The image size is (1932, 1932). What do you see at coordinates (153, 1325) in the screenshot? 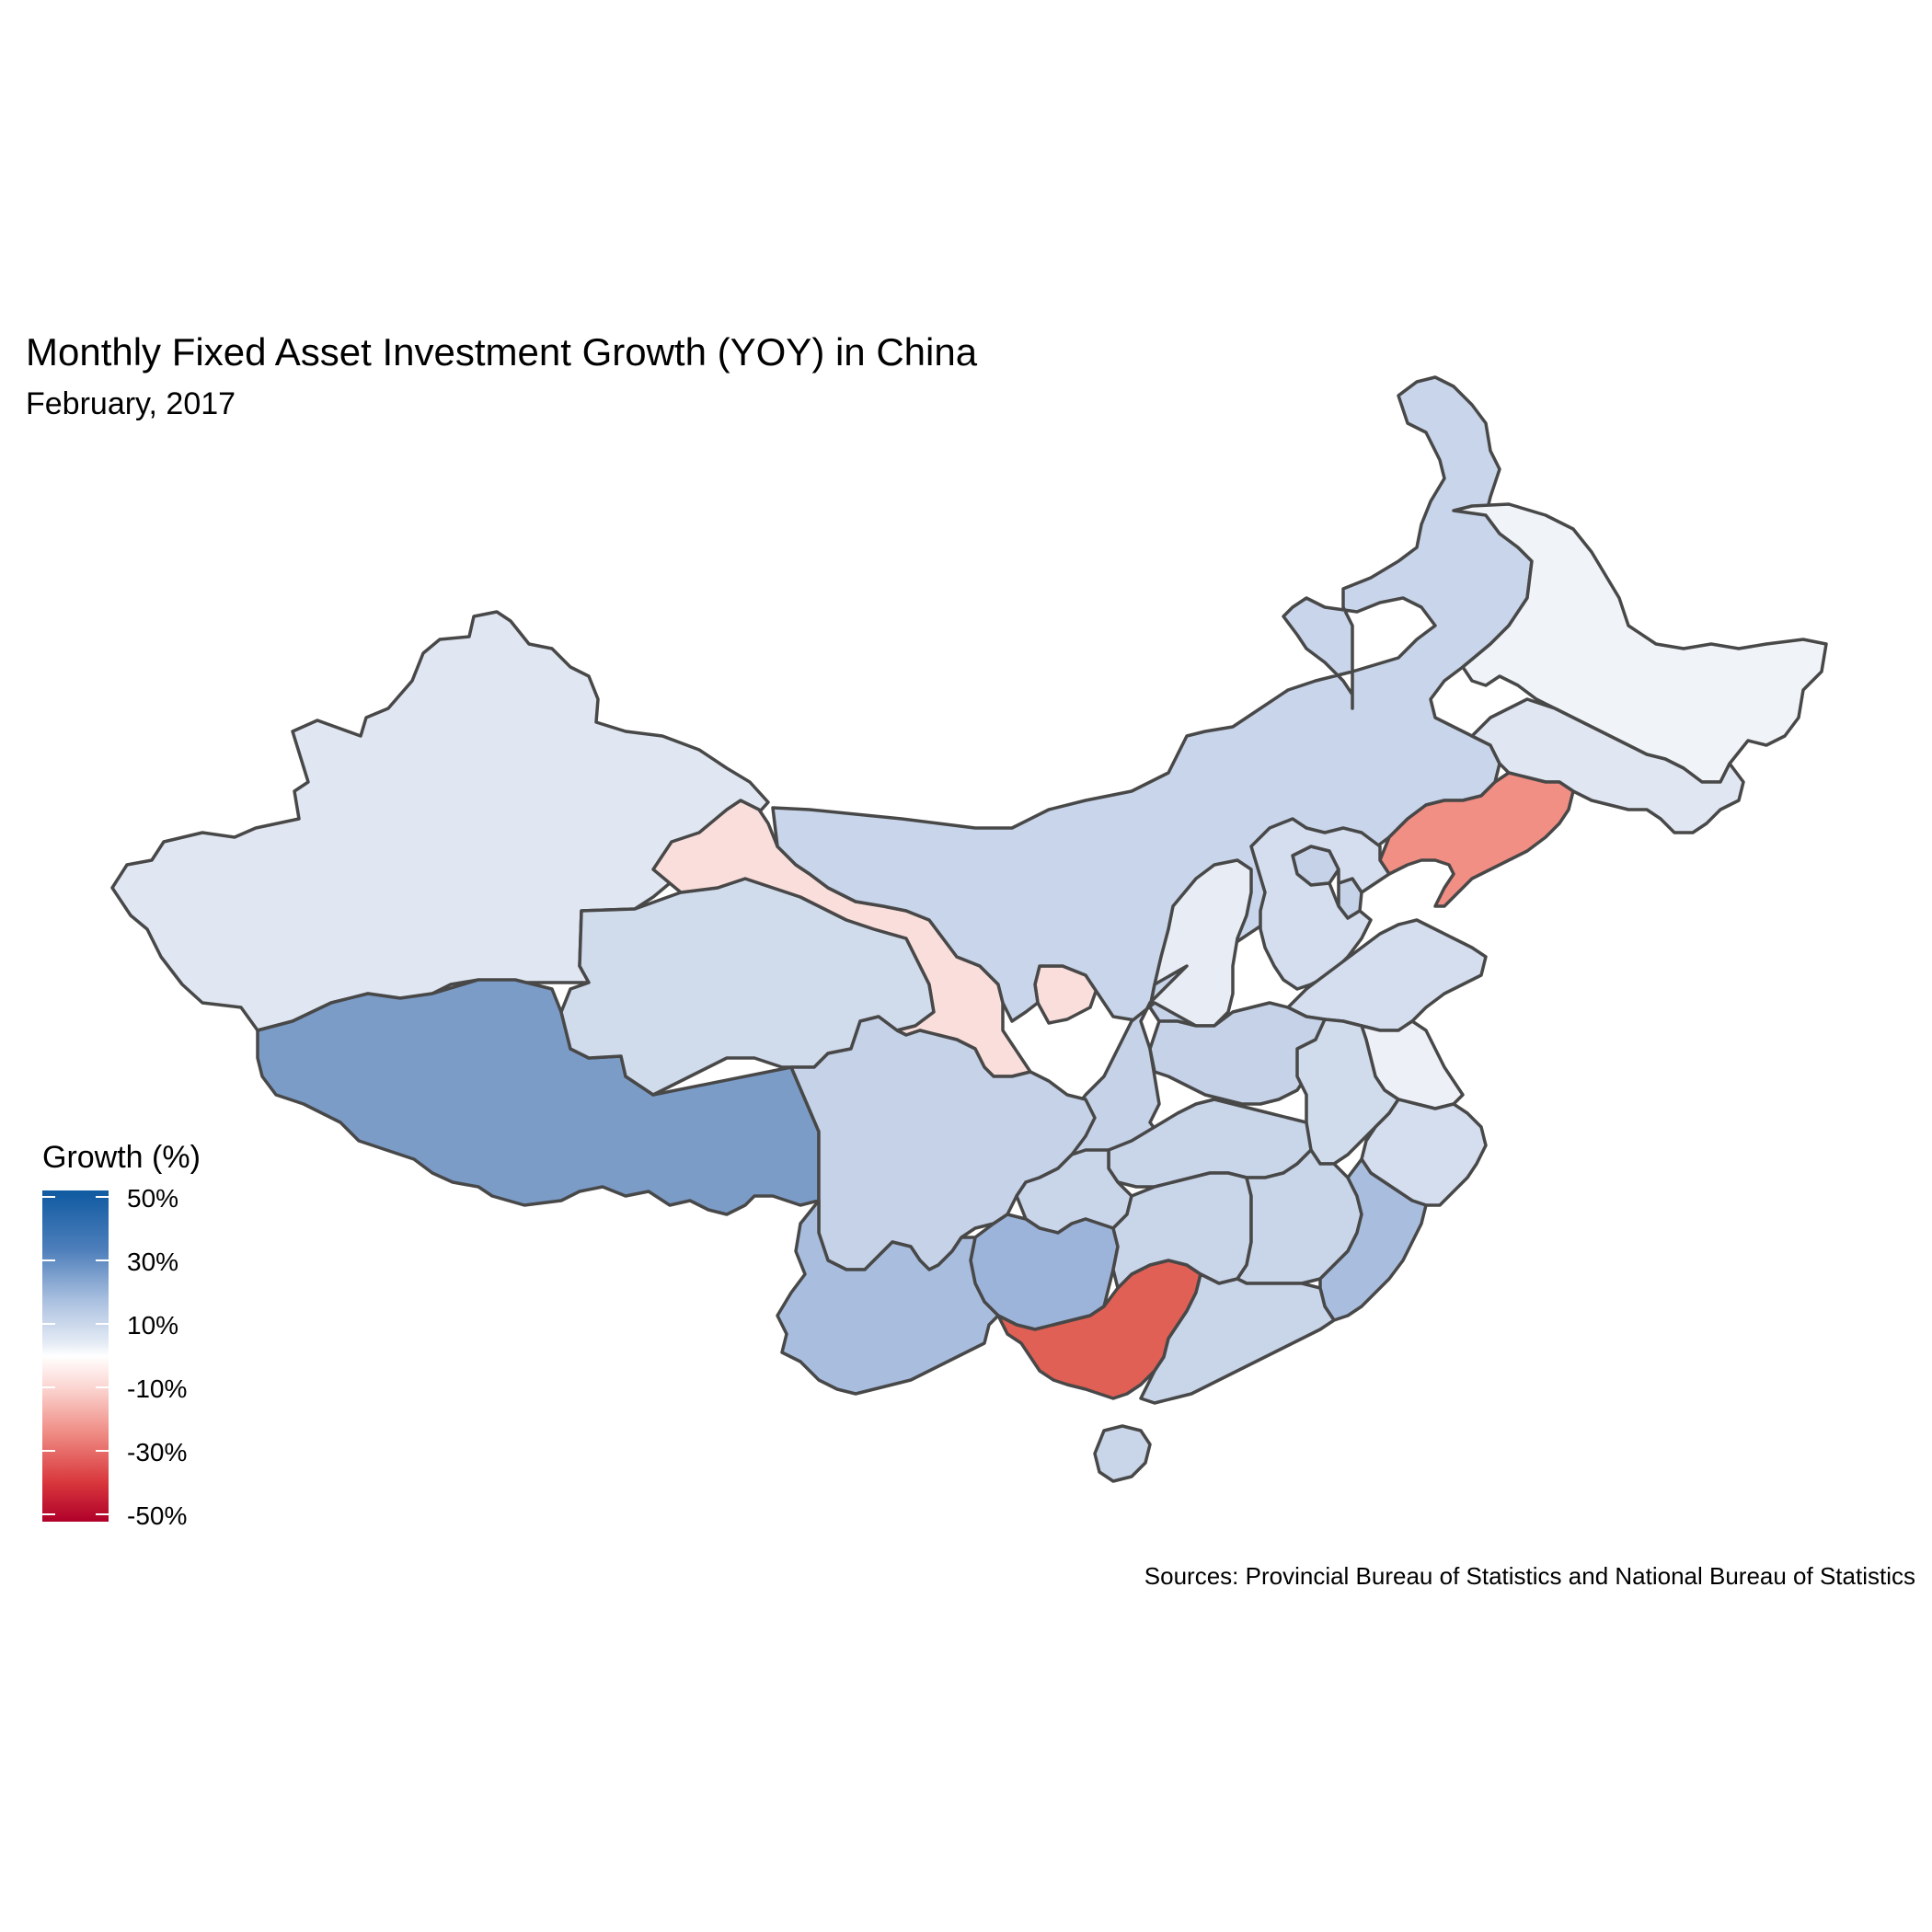
I see `legend-label-10: 10%` at bounding box center [153, 1325].